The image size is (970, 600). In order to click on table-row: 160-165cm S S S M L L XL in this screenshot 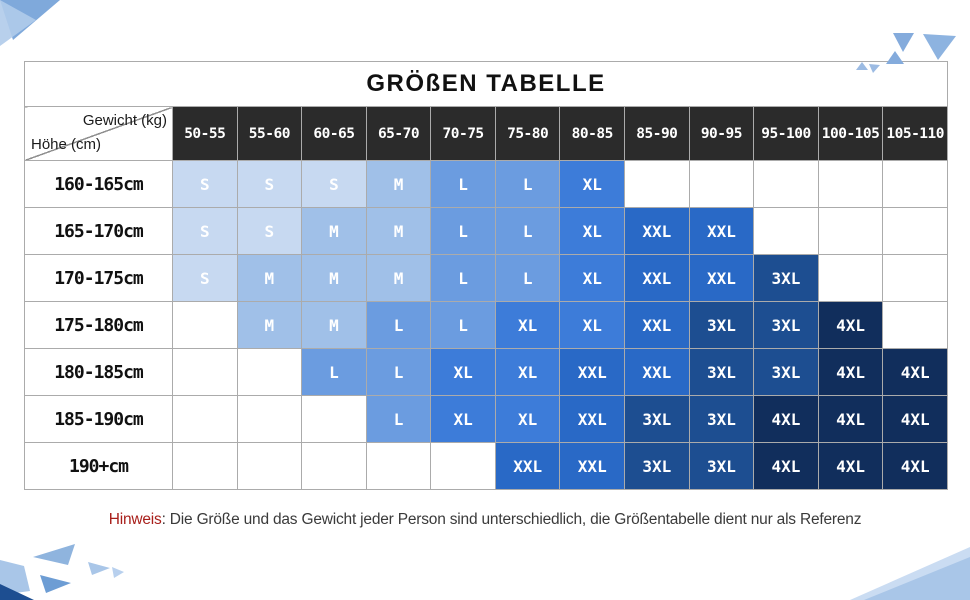, I will do `click(486, 184)`.